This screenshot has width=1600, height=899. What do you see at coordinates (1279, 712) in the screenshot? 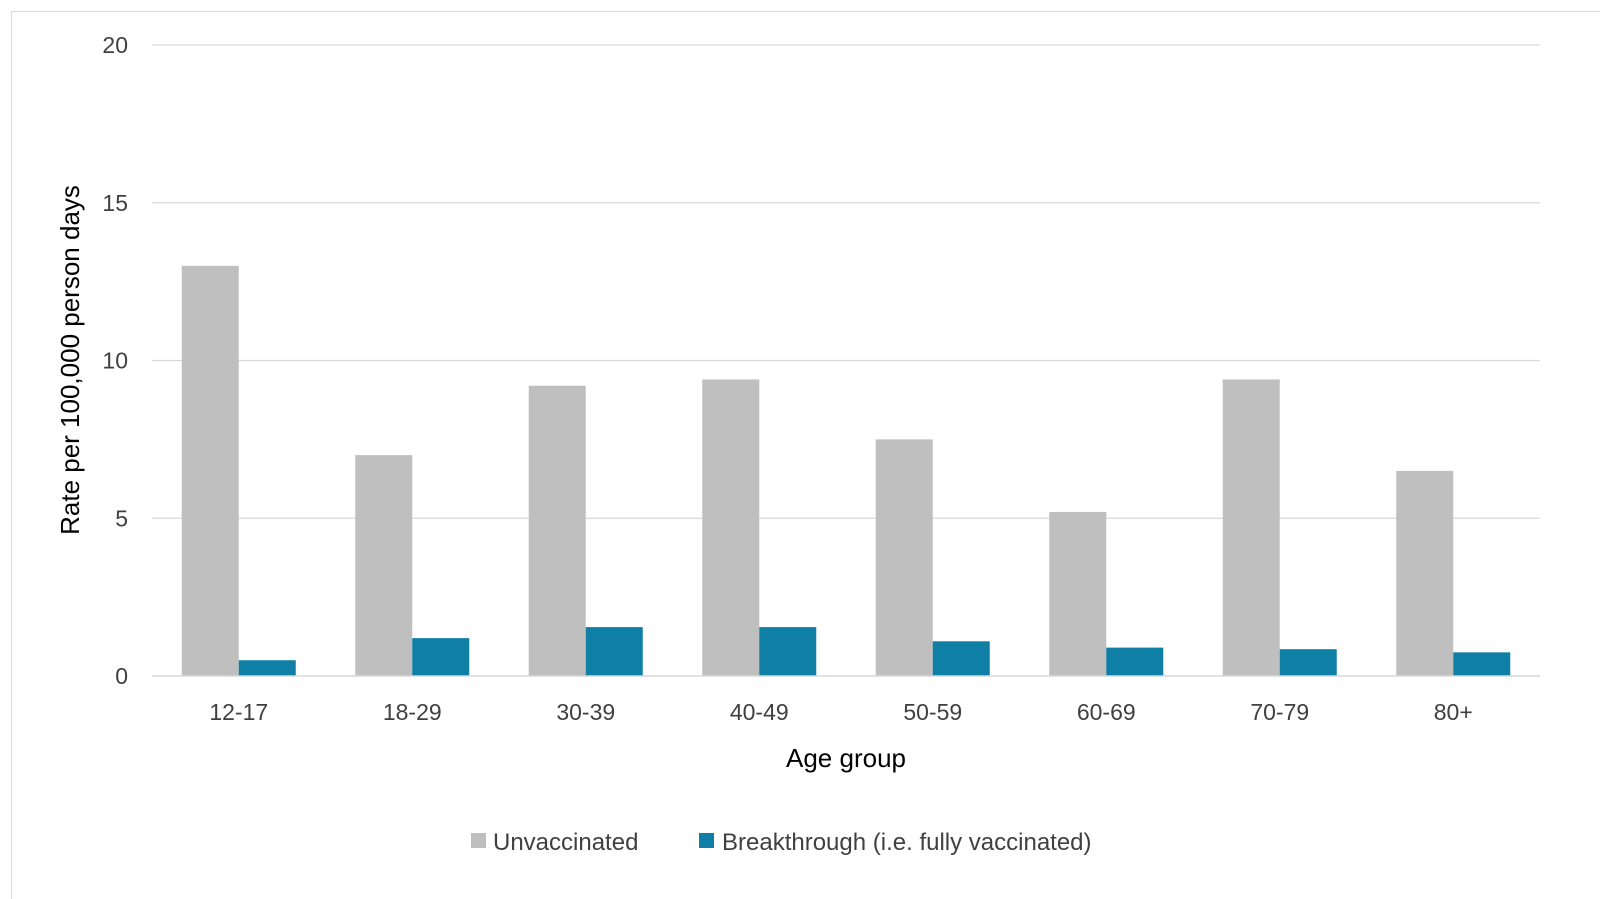
I see `x-tick-label: 70-79` at bounding box center [1279, 712].